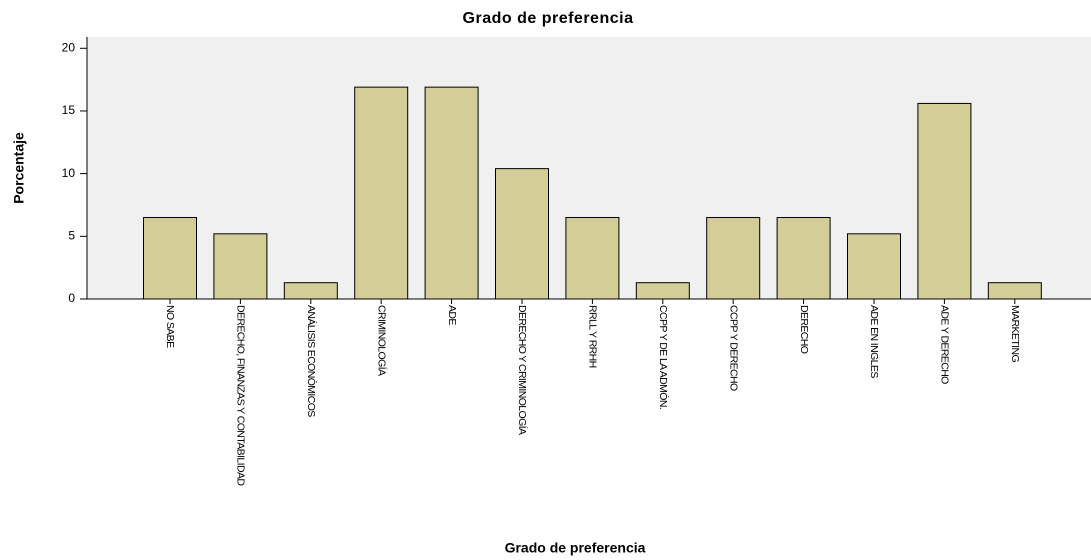 This screenshot has height=560, width=1091. What do you see at coordinates (522, 370) in the screenshot?
I see `x-tick-label: DERECHO Y CRIMINOLOGÍA` at bounding box center [522, 370].